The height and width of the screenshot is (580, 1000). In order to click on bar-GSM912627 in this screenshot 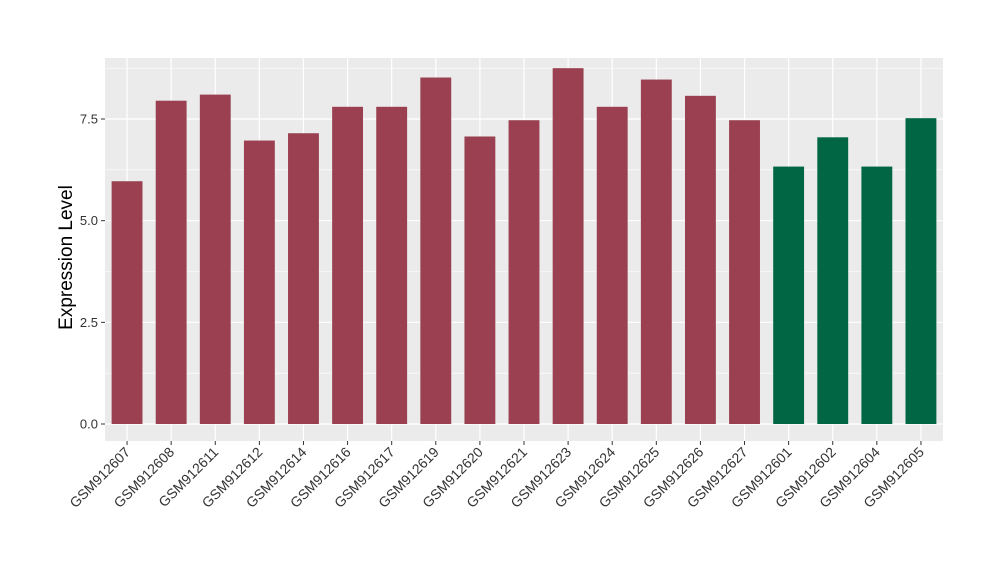, I will do `click(744, 272)`.